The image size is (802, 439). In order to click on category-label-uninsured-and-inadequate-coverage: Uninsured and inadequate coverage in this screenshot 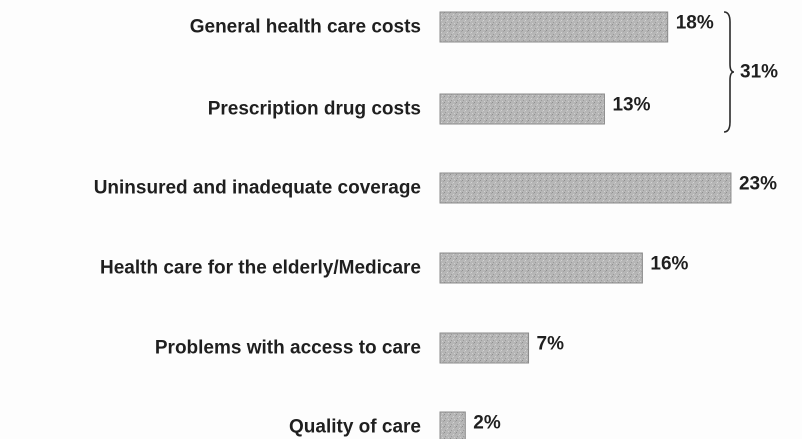, I will do `click(257, 188)`.